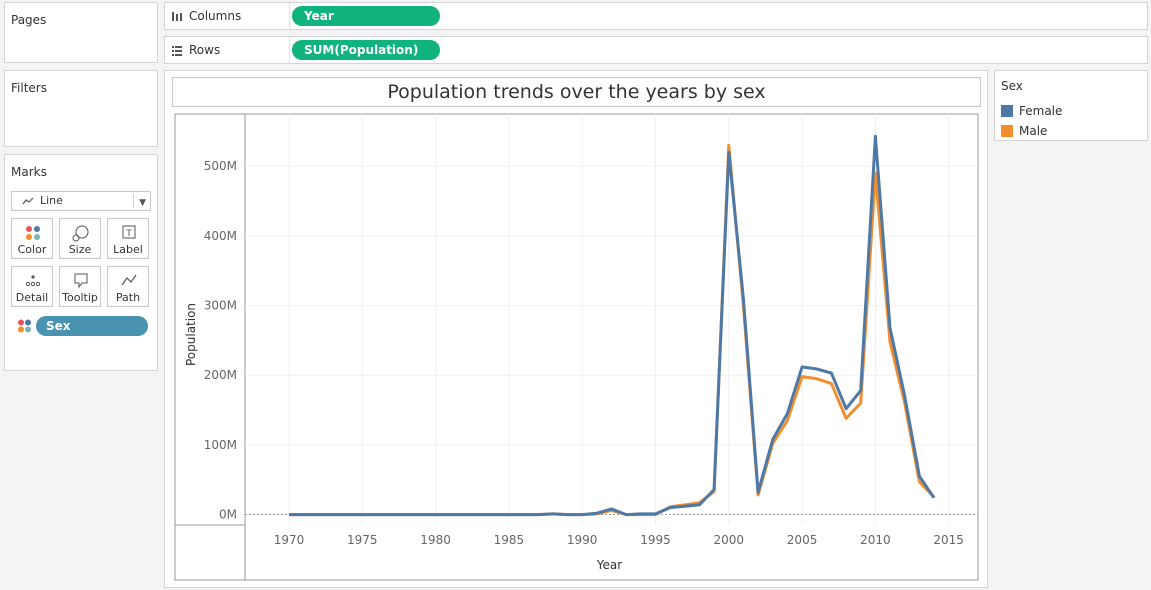 This screenshot has width=1151, height=590. Describe the element at coordinates (656, 50) in the screenshot. I see `rows-shelf: Rows SUM(Population)` at that location.